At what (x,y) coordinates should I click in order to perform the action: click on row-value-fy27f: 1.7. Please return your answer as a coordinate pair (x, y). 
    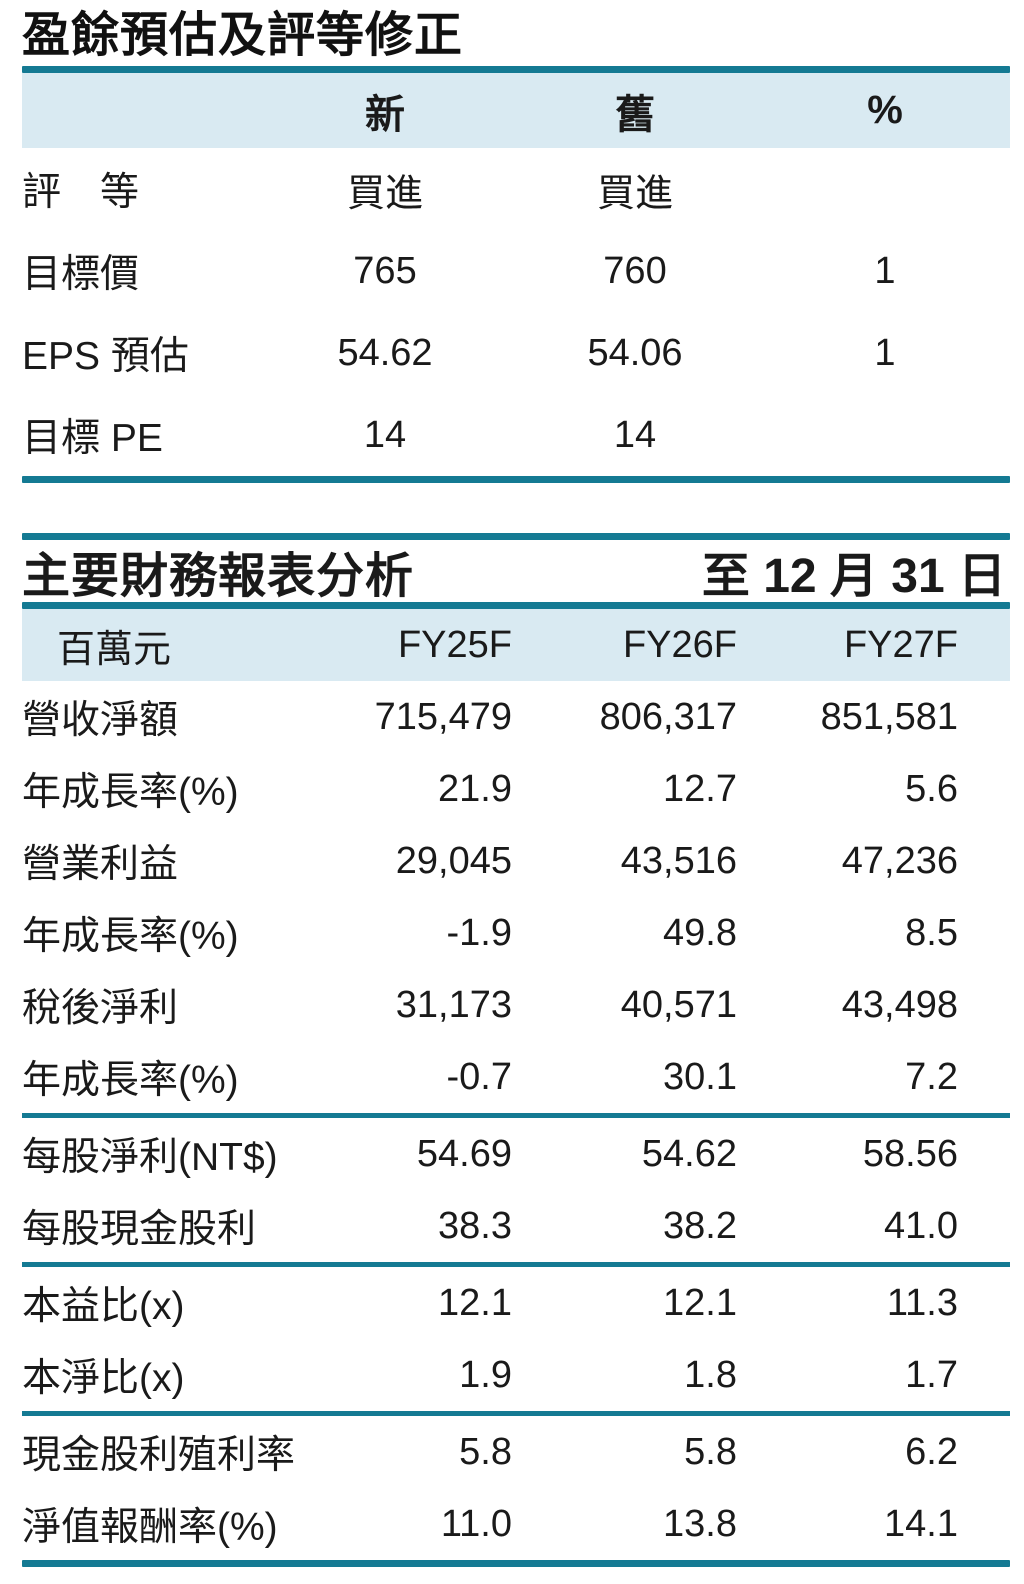
    Looking at the image, I should click on (931, 1374).